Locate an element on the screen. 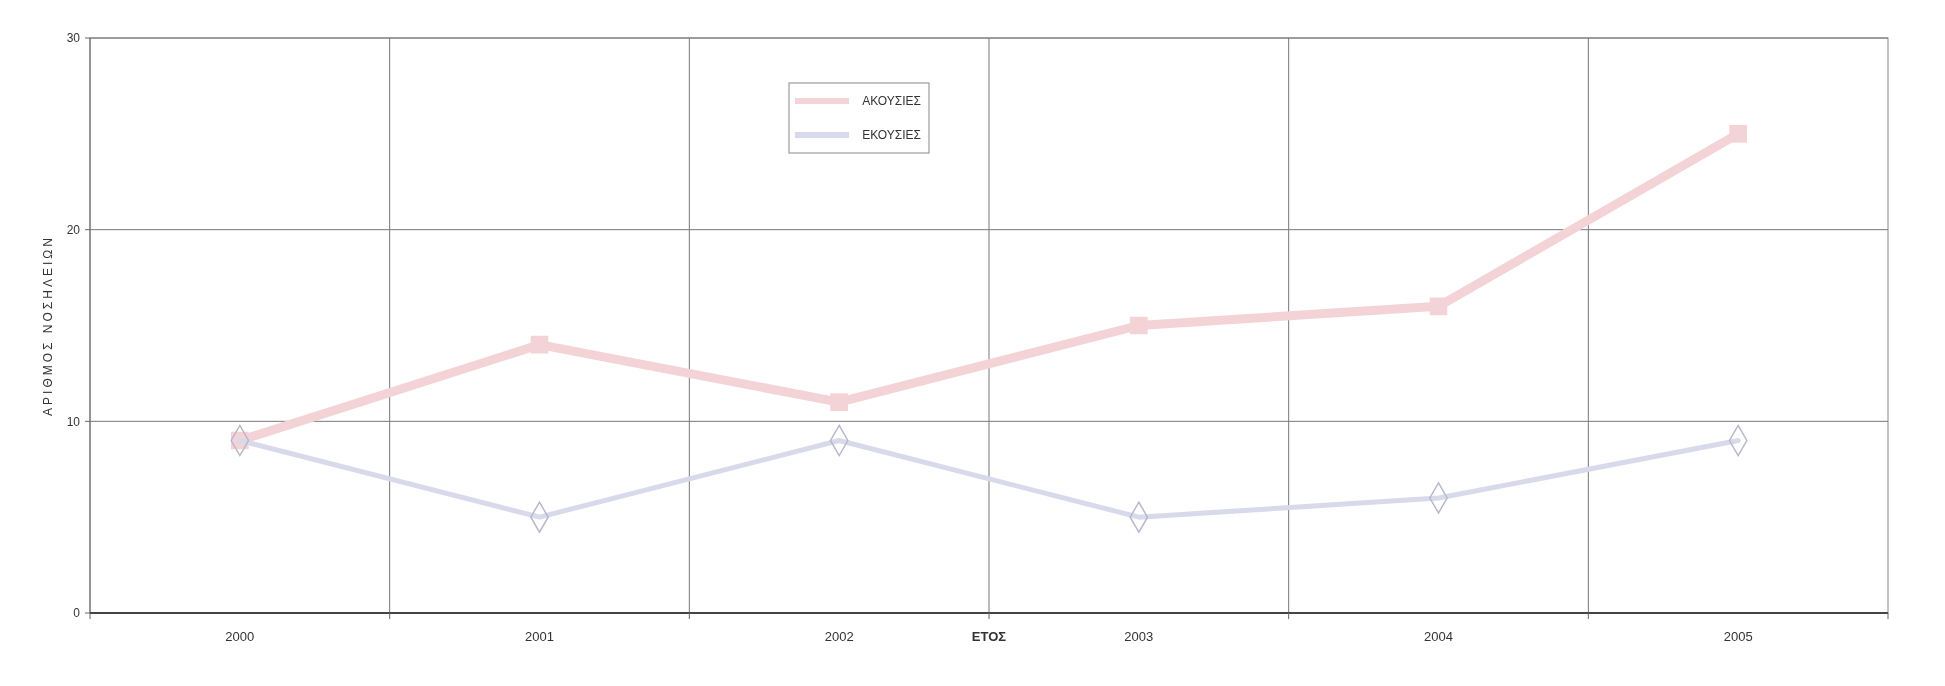 This screenshot has height=686, width=1945. x-tick-label: 2005 is located at coordinates (1738, 636).